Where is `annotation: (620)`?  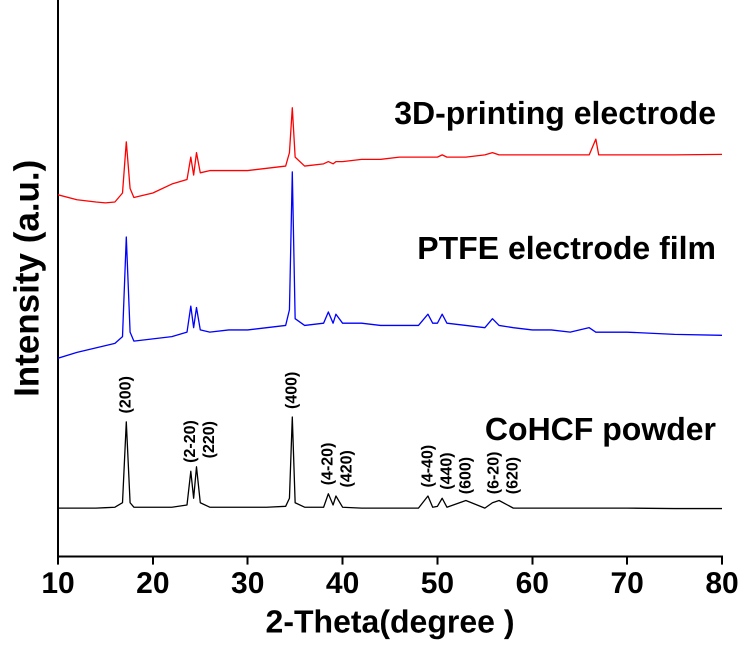 annotation: (620) is located at coordinates (513, 475).